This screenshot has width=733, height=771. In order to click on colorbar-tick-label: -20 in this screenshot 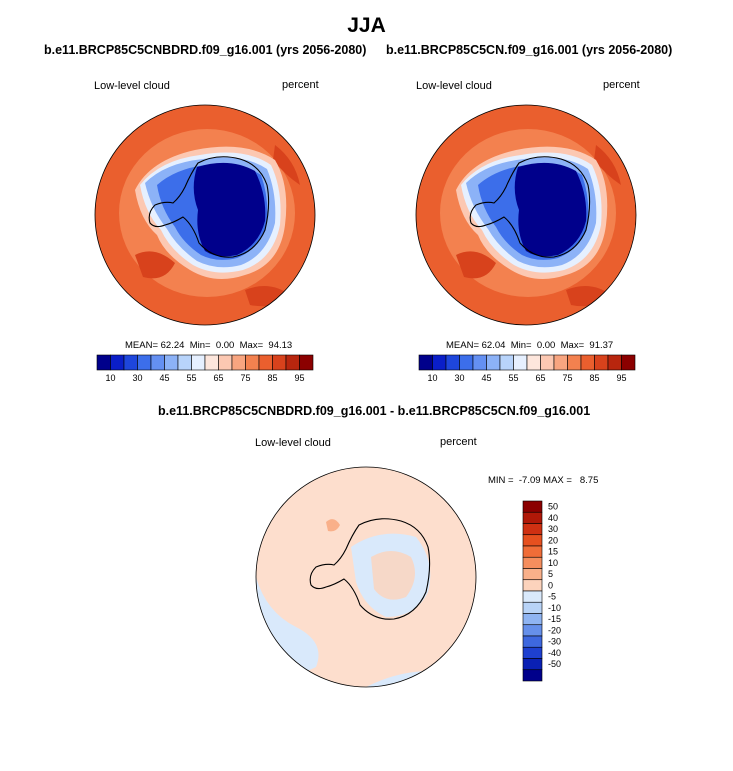, I will do `click(554, 630)`.